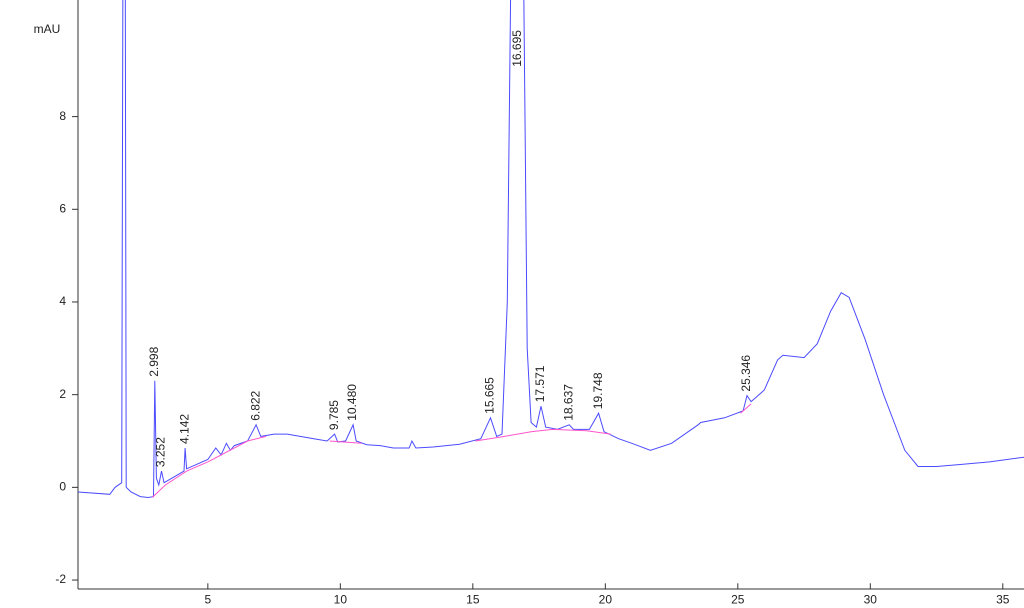 This screenshot has height=608, width=1024. I want to click on peak-label: 2.998, so click(154, 361).